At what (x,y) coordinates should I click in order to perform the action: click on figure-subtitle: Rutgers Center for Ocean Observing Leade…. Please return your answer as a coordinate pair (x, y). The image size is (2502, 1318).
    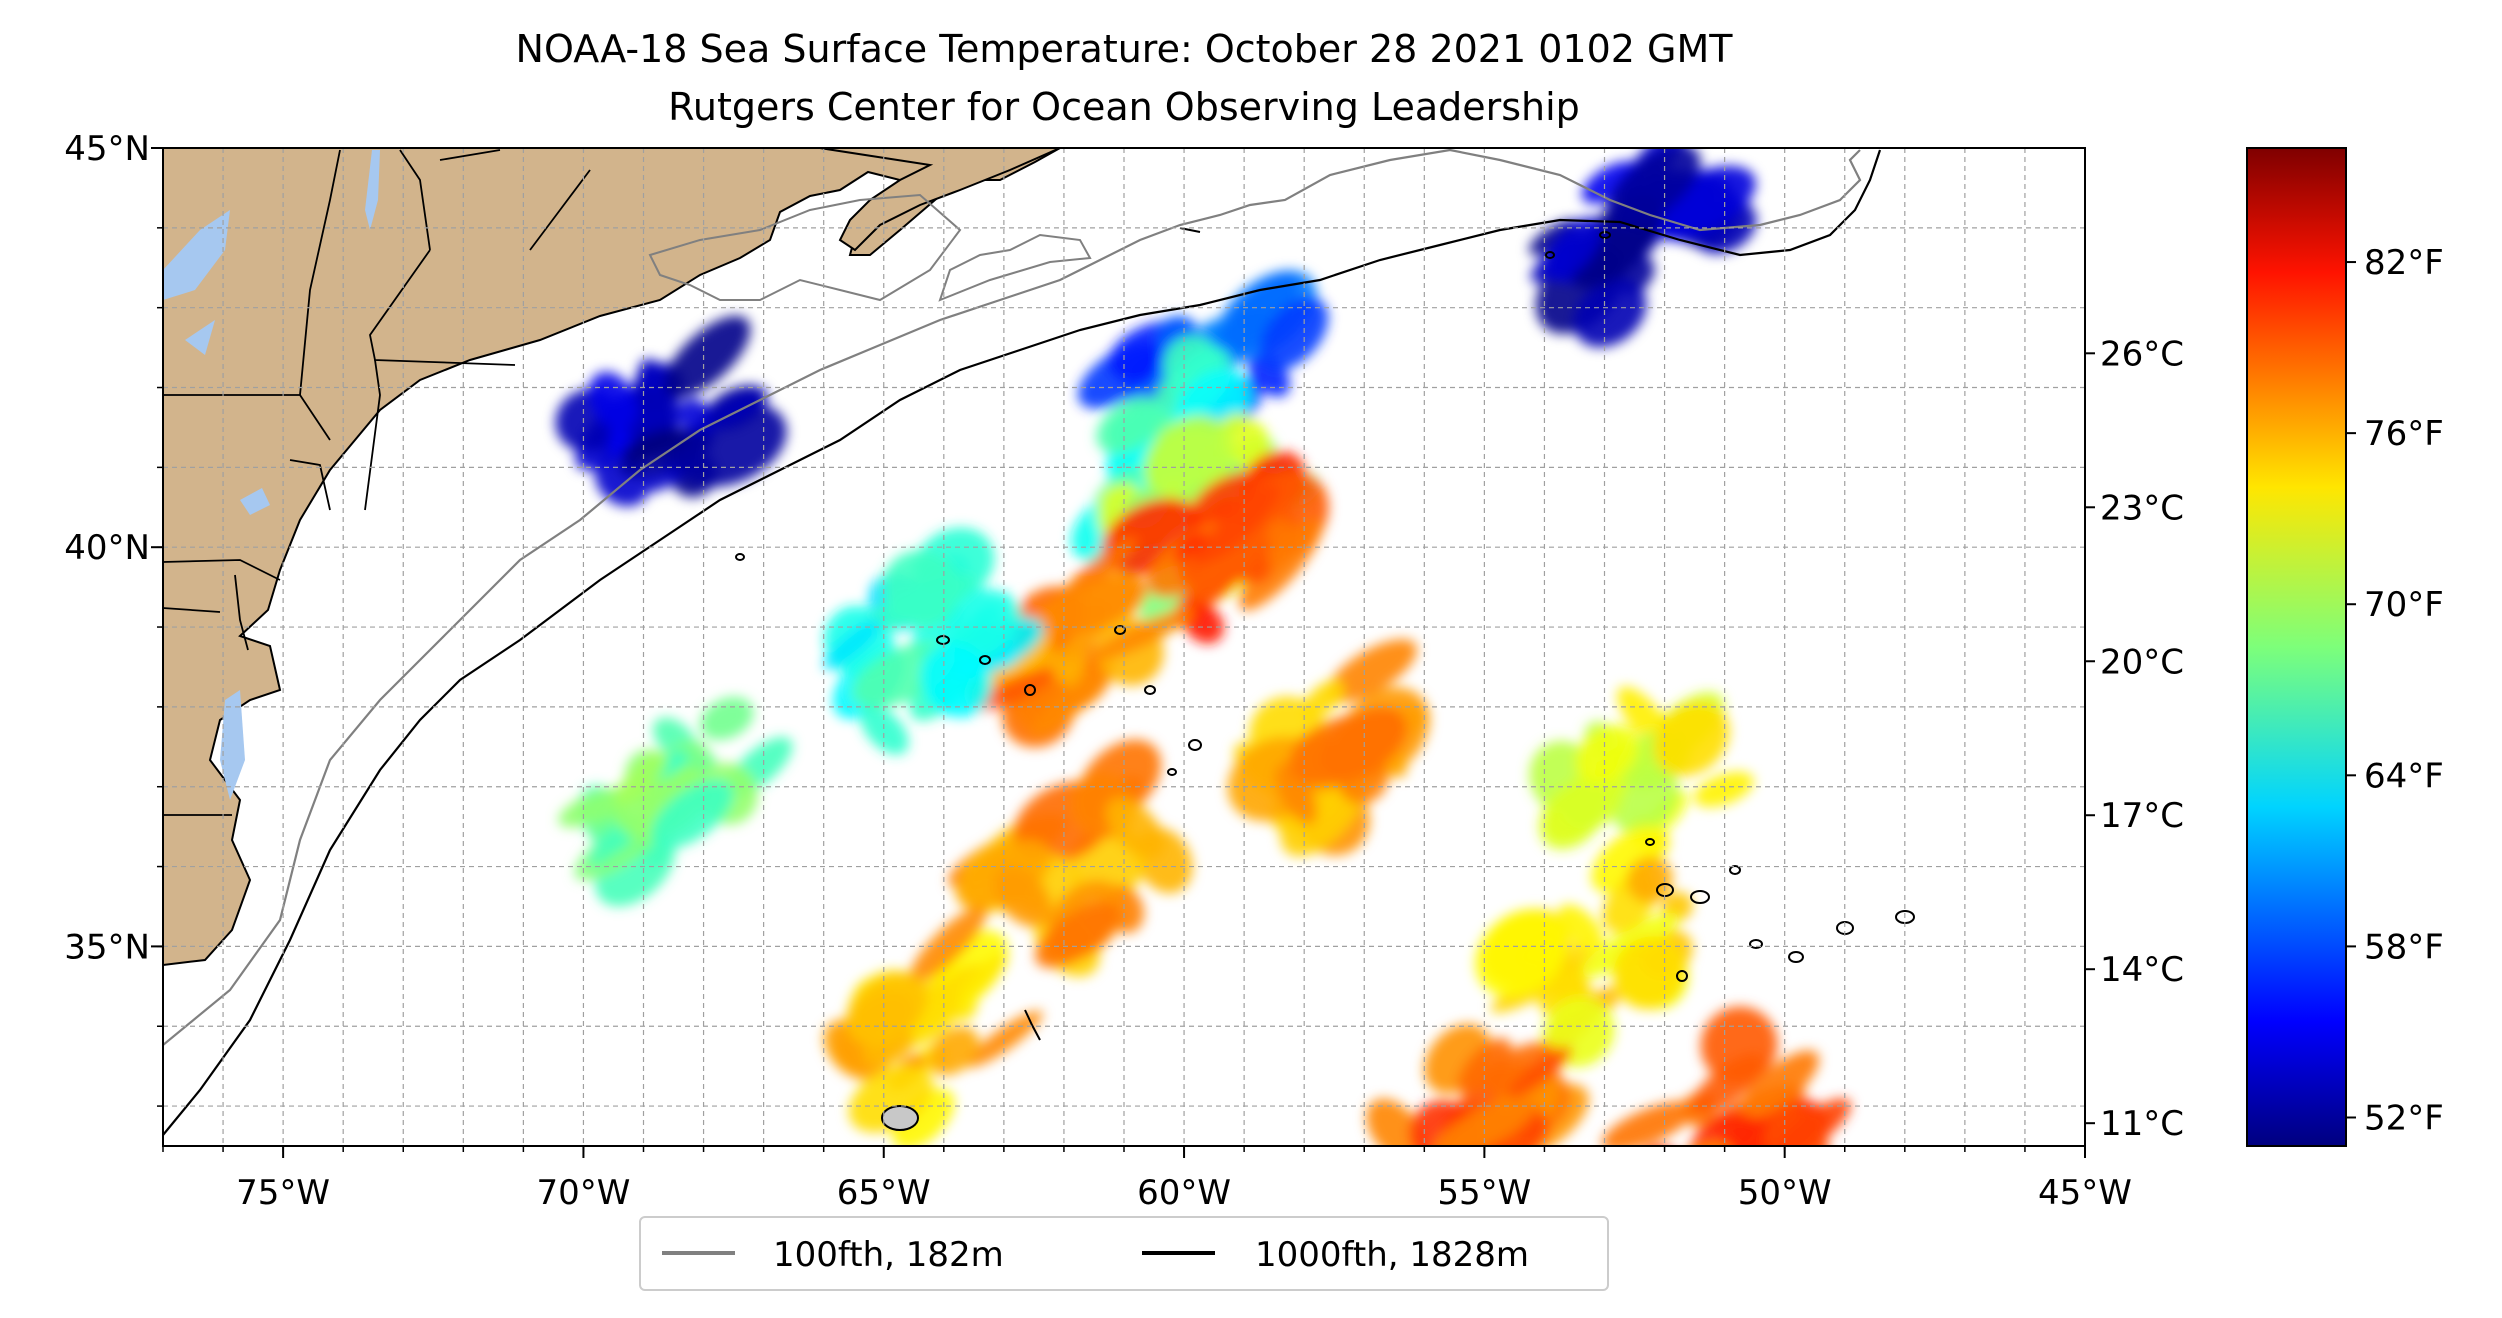
    Looking at the image, I should click on (1124, 107).